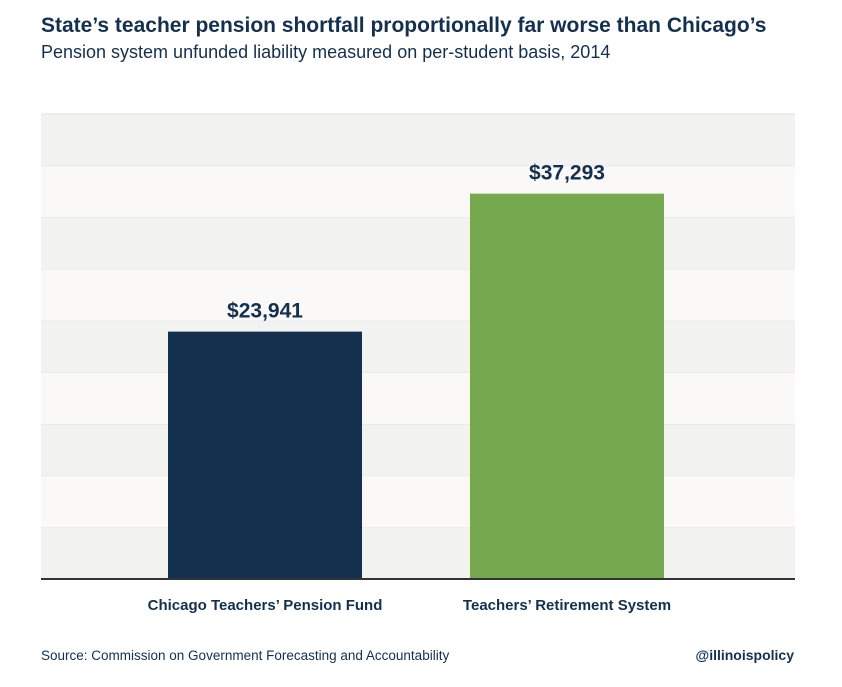 This screenshot has width=842, height=687. I want to click on bar-value-label: $23,941, so click(265, 311).